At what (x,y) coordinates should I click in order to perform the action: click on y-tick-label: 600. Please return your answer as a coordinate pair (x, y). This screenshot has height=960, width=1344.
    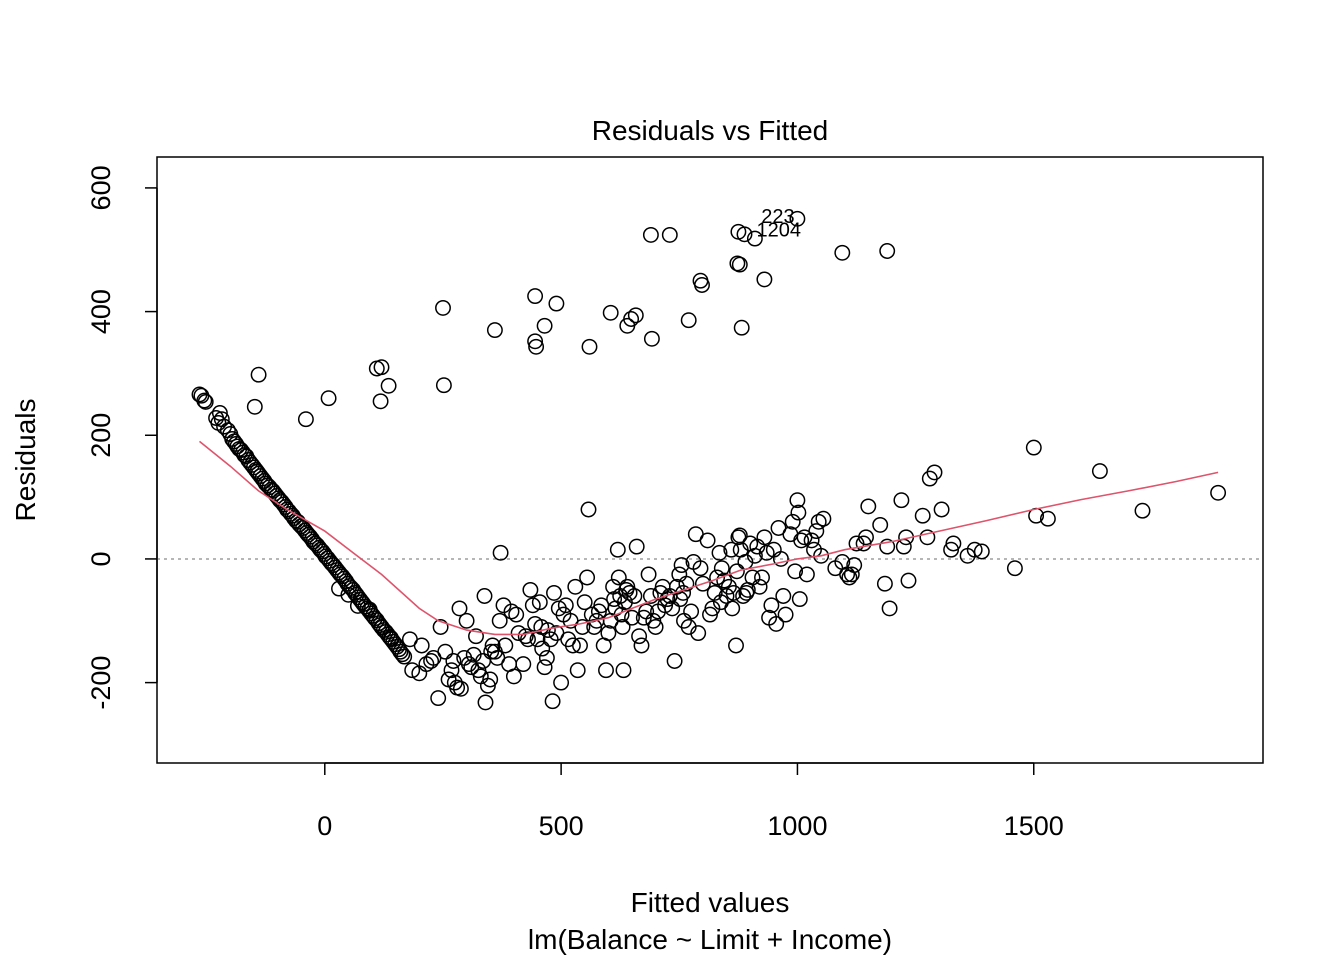
    Looking at the image, I should click on (101, 187).